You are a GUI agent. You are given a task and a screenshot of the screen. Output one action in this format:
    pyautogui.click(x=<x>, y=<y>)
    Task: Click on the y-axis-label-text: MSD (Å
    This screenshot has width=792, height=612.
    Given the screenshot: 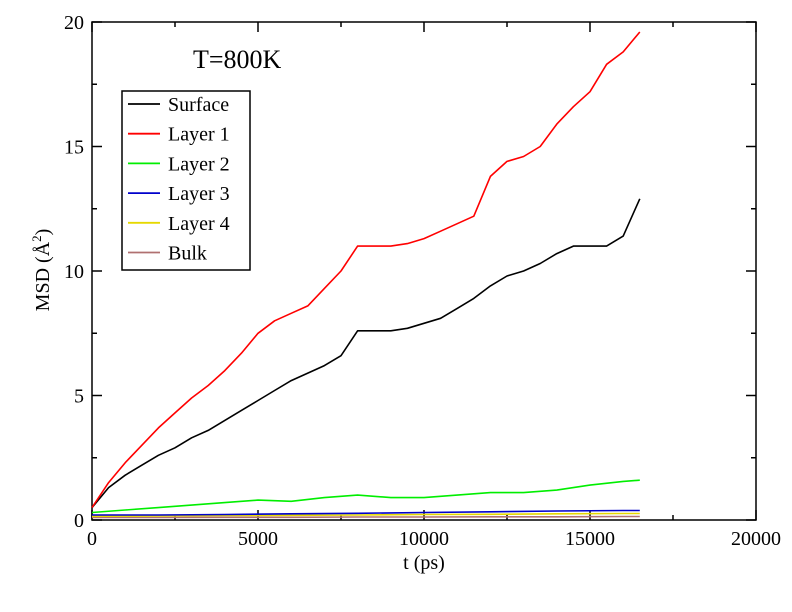 What is the action you would take?
    pyautogui.click(x=43, y=276)
    